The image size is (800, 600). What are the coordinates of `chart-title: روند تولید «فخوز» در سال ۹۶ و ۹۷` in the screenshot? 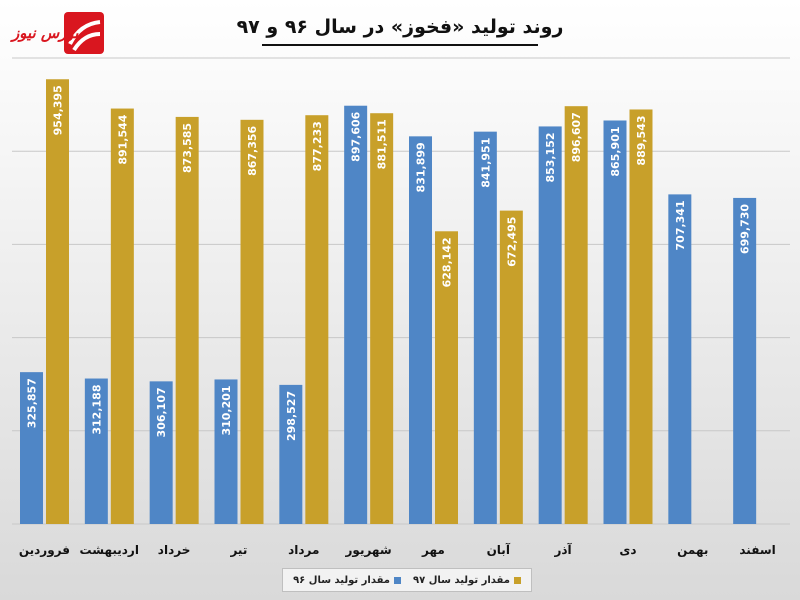 It's located at (400, 27).